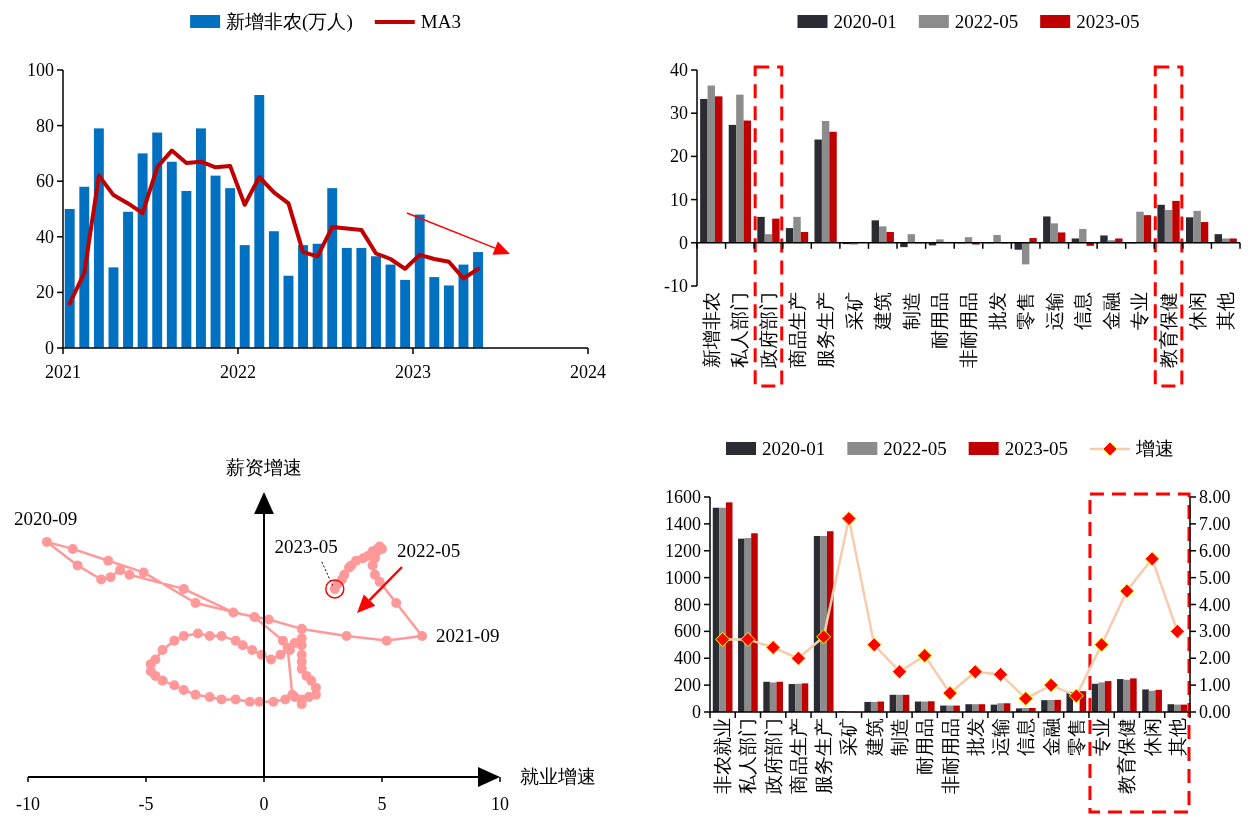 The image size is (1254, 822). Describe the element at coordinates (723, 756) in the screenshot. I see `x-tick-label: 非农就业` at that location.